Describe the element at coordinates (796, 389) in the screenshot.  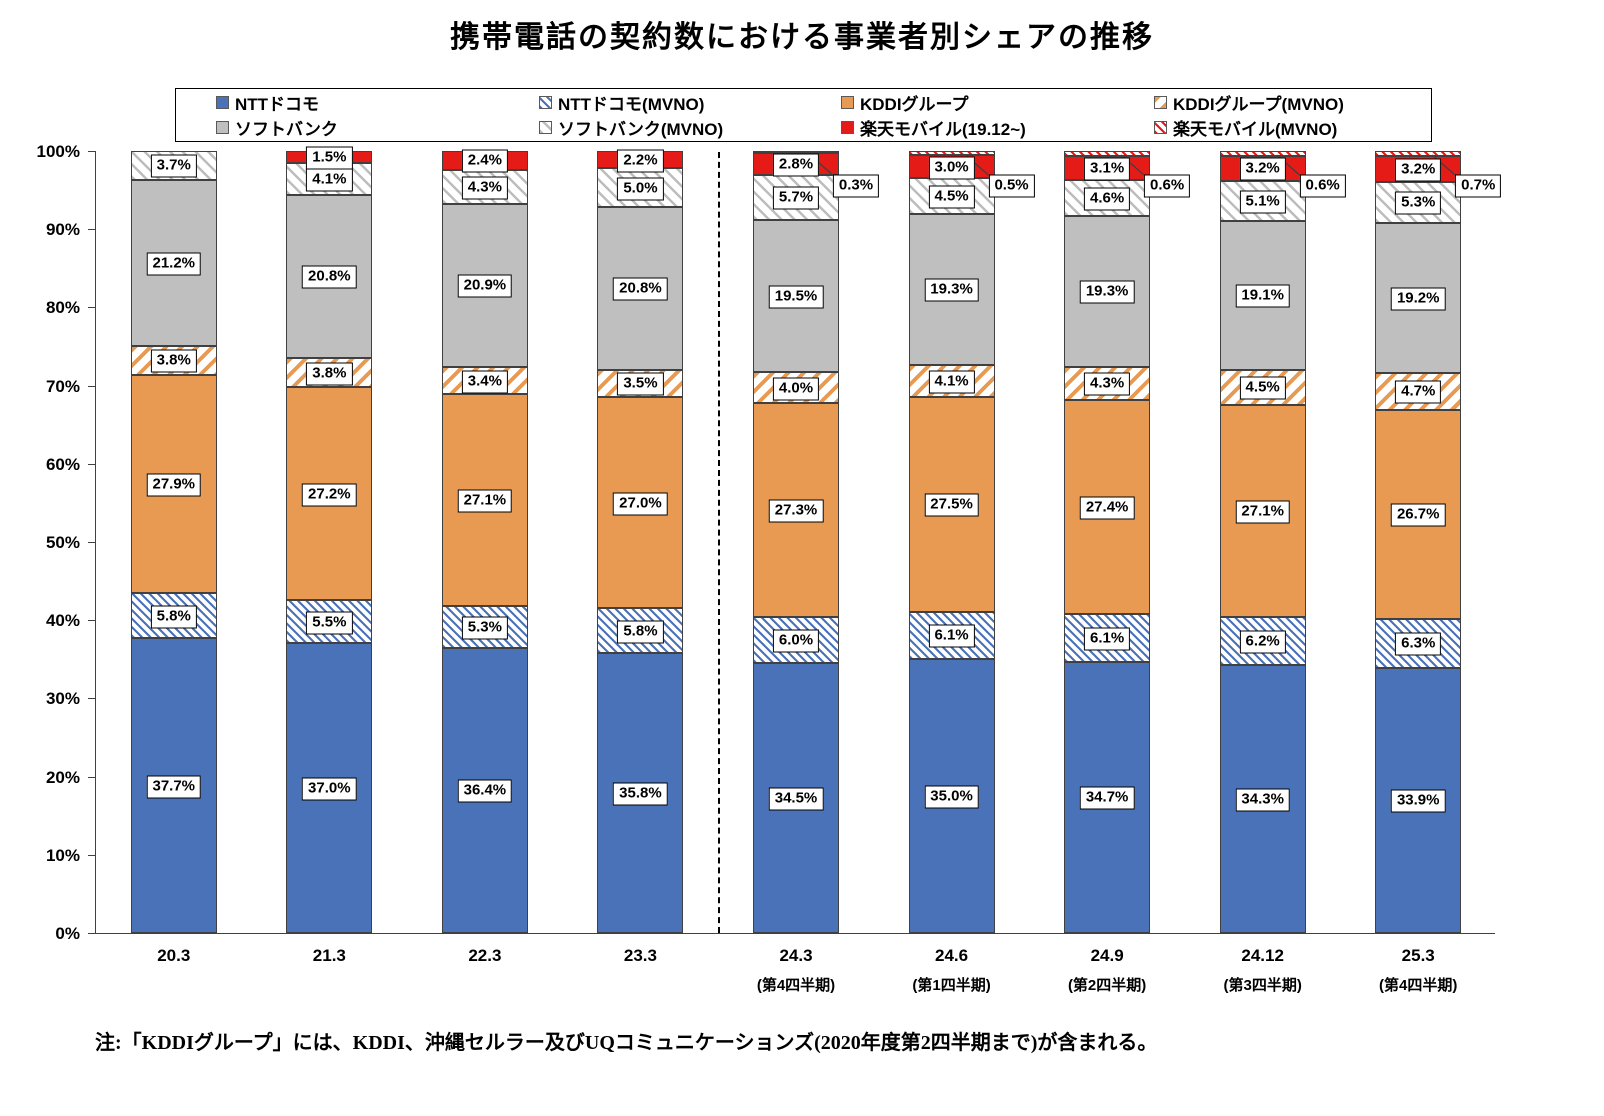
I see `data-label-kddi_mvno: 4.0%` at that location.